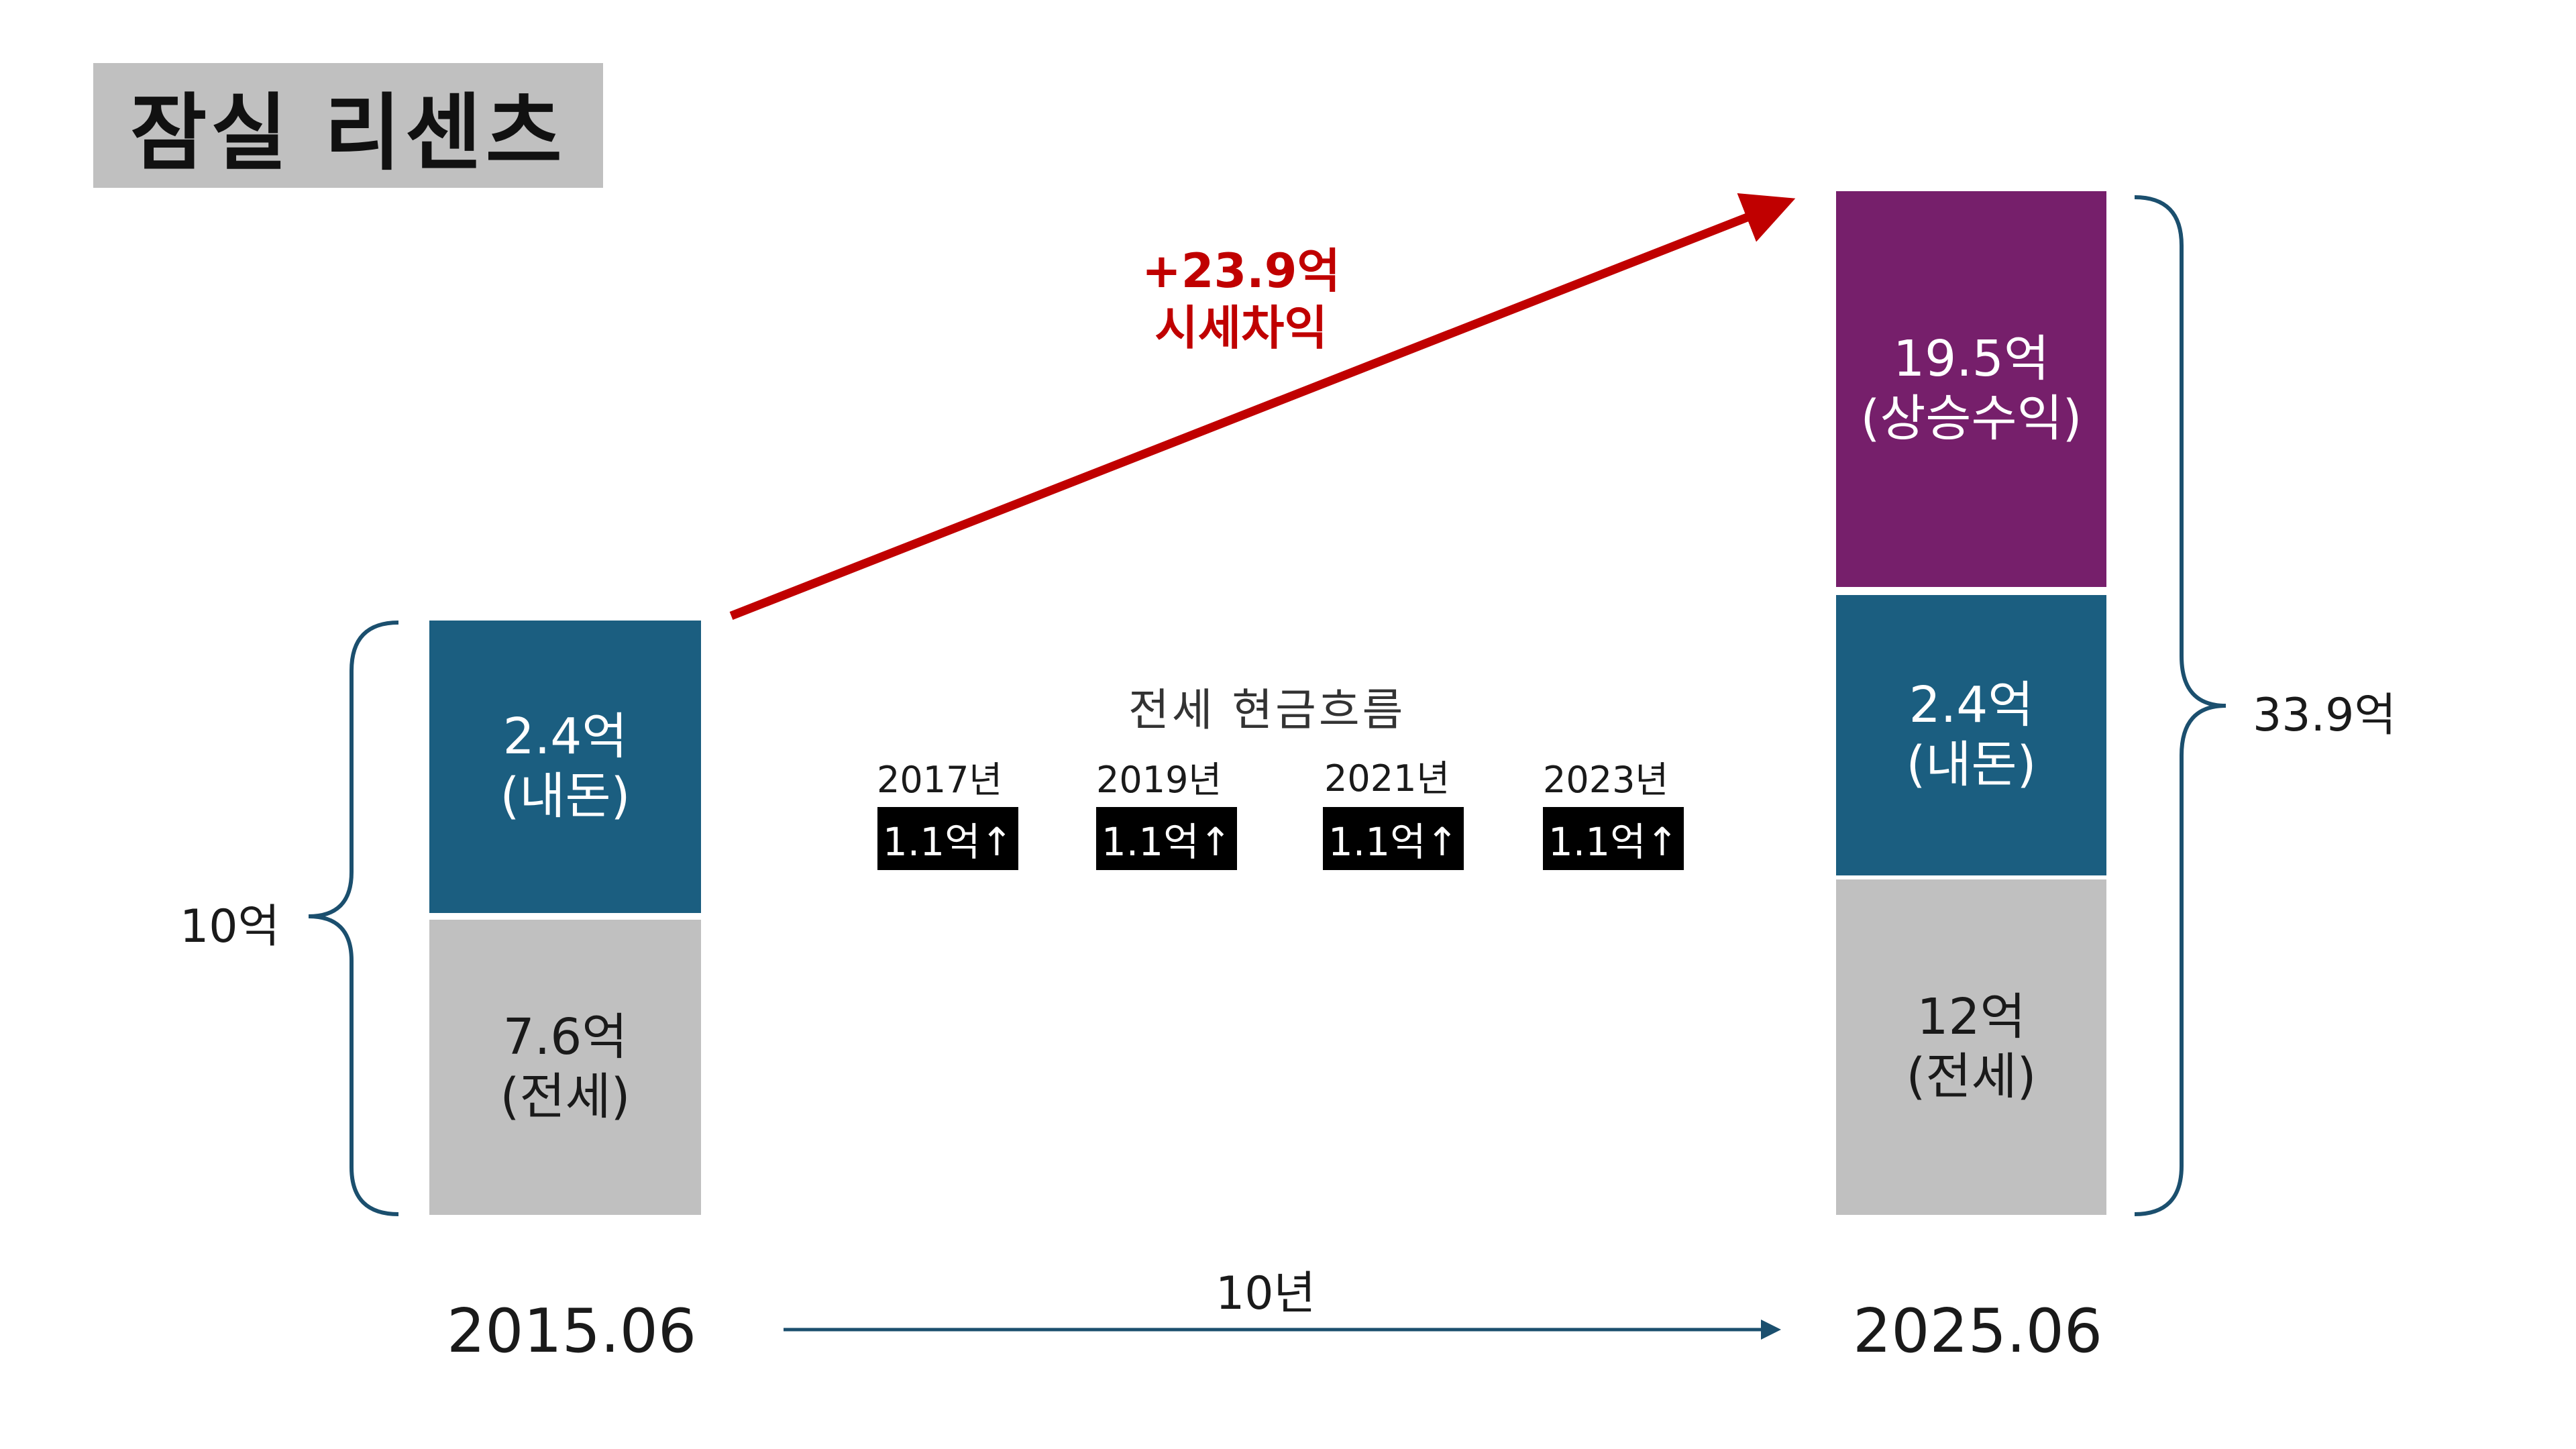 The height and width of the screenshot is (1449, 2576). Describe the element at coordinates (565, 1037) in the screenshot. I see `left-jeonse-value: 7.6억` at that location.